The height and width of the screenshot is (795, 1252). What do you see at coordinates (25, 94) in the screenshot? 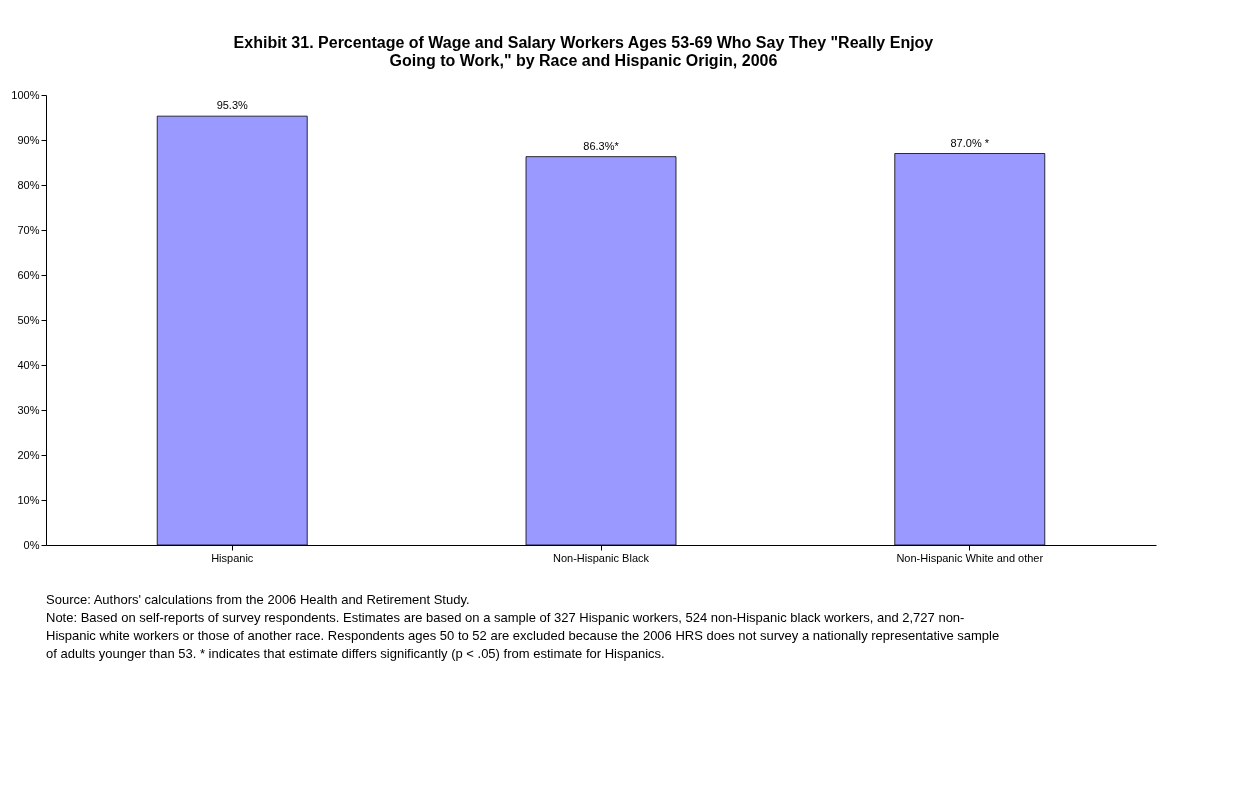
I see `y-tick-label: 100%` at bounding box center [25, 94].